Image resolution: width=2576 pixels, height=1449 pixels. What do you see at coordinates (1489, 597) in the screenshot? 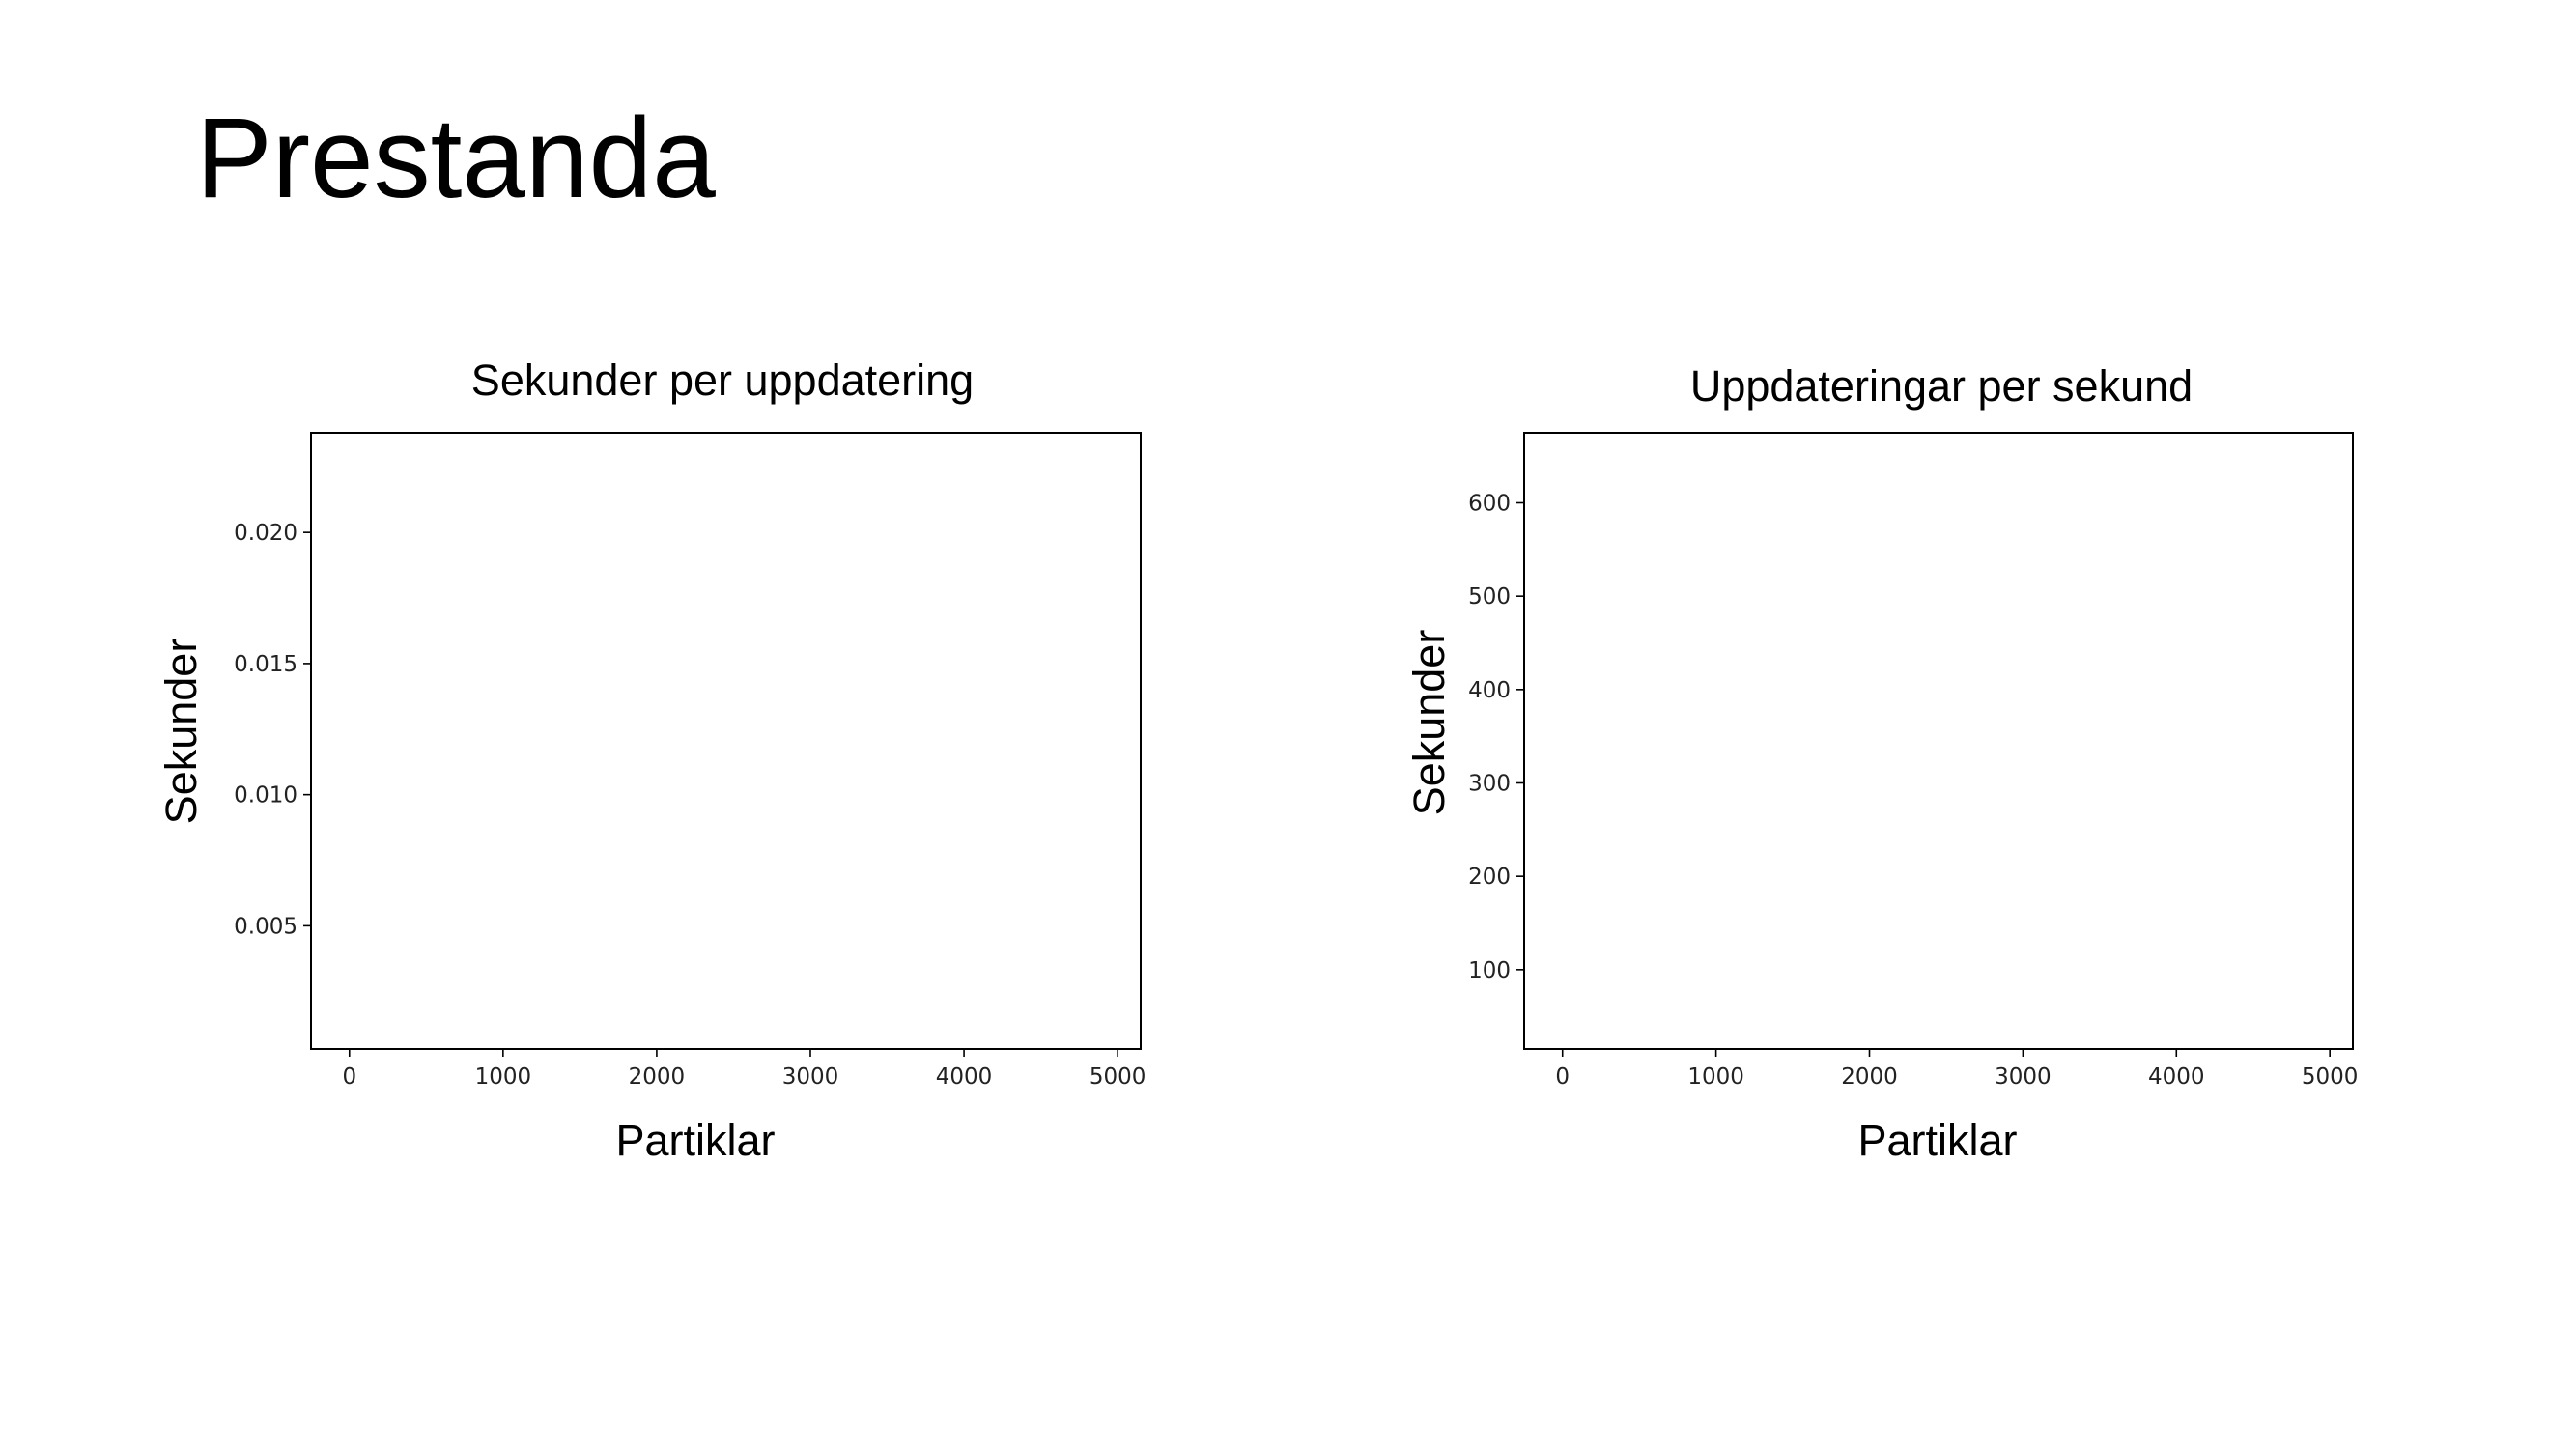
I see `y-tick-label: 500` at bounding box center [1489, 597].